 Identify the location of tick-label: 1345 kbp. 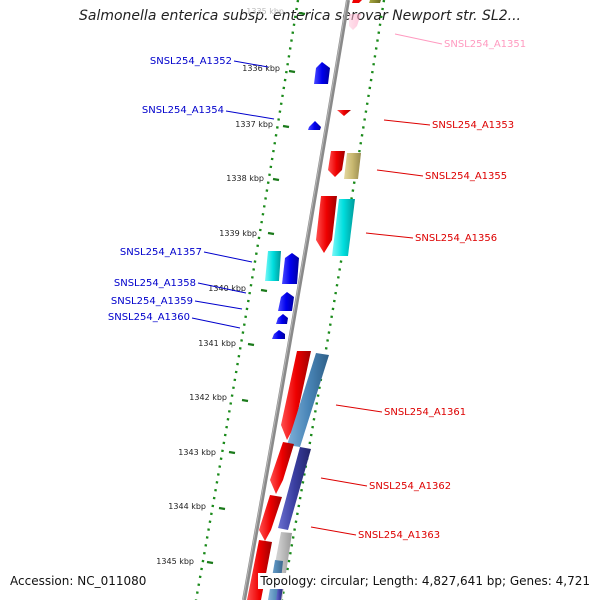
(175, 561).